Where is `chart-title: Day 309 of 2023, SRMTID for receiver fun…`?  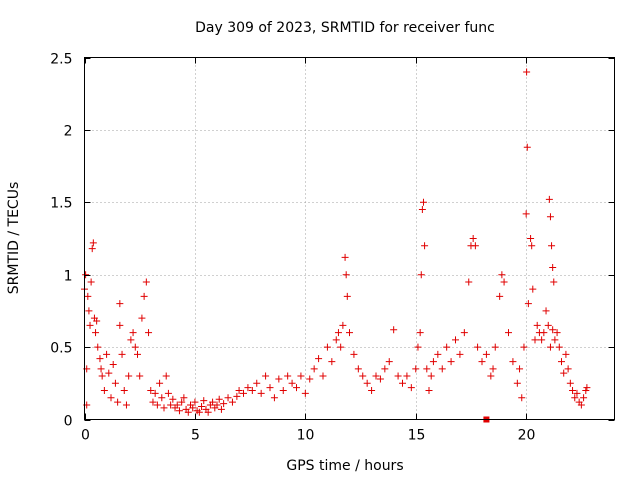
chart-title: Day 309 of 2023, SRMTID for receiver fun… is located at coordinates (345, 28).